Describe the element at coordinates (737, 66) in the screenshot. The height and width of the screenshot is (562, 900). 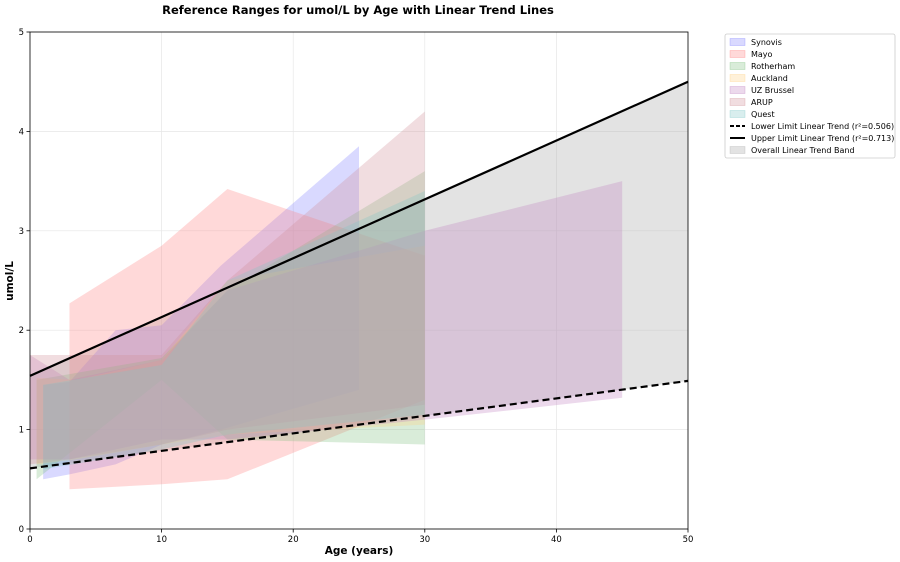
I see `legend-item-rotherham-swatch` at that location.